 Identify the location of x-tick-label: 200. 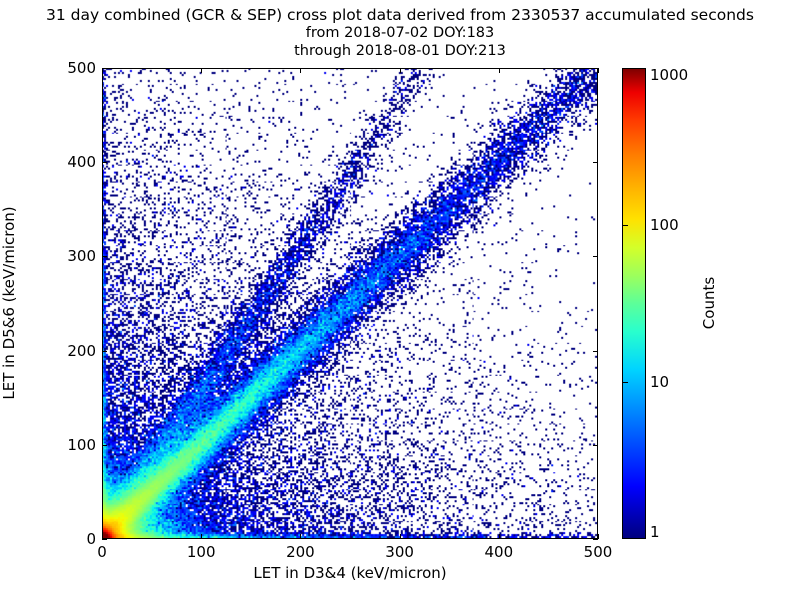
(300, 552).